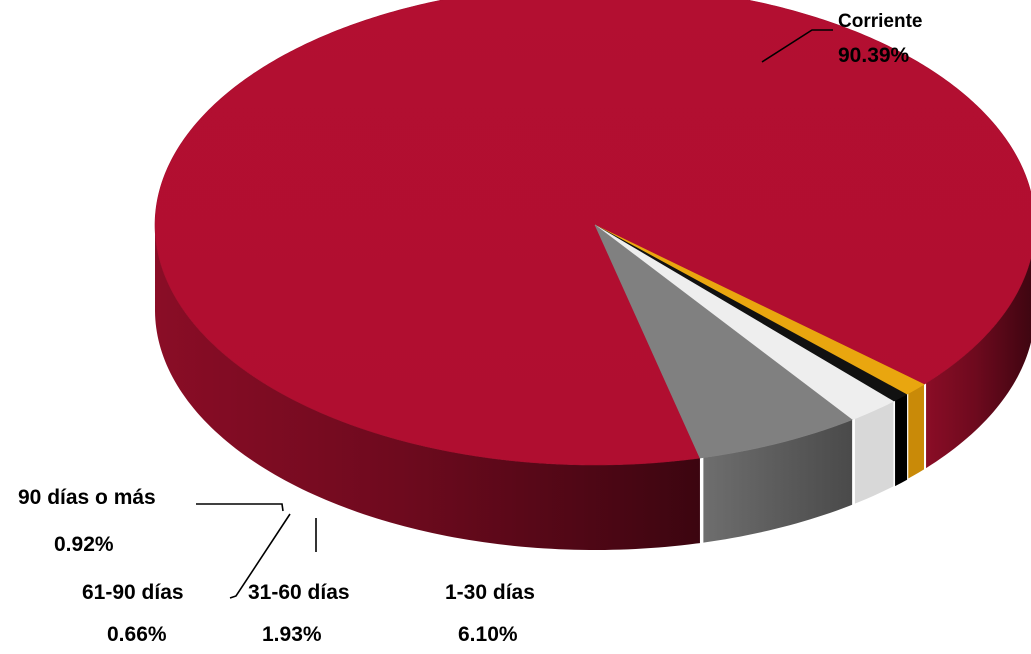 The image size is (1031, 654). What do you see at coordinates (87, 497) in the screenshot?
I see `slice-label-90-dias-o-mas: 90 días o más` at bounding box center [87, 497].